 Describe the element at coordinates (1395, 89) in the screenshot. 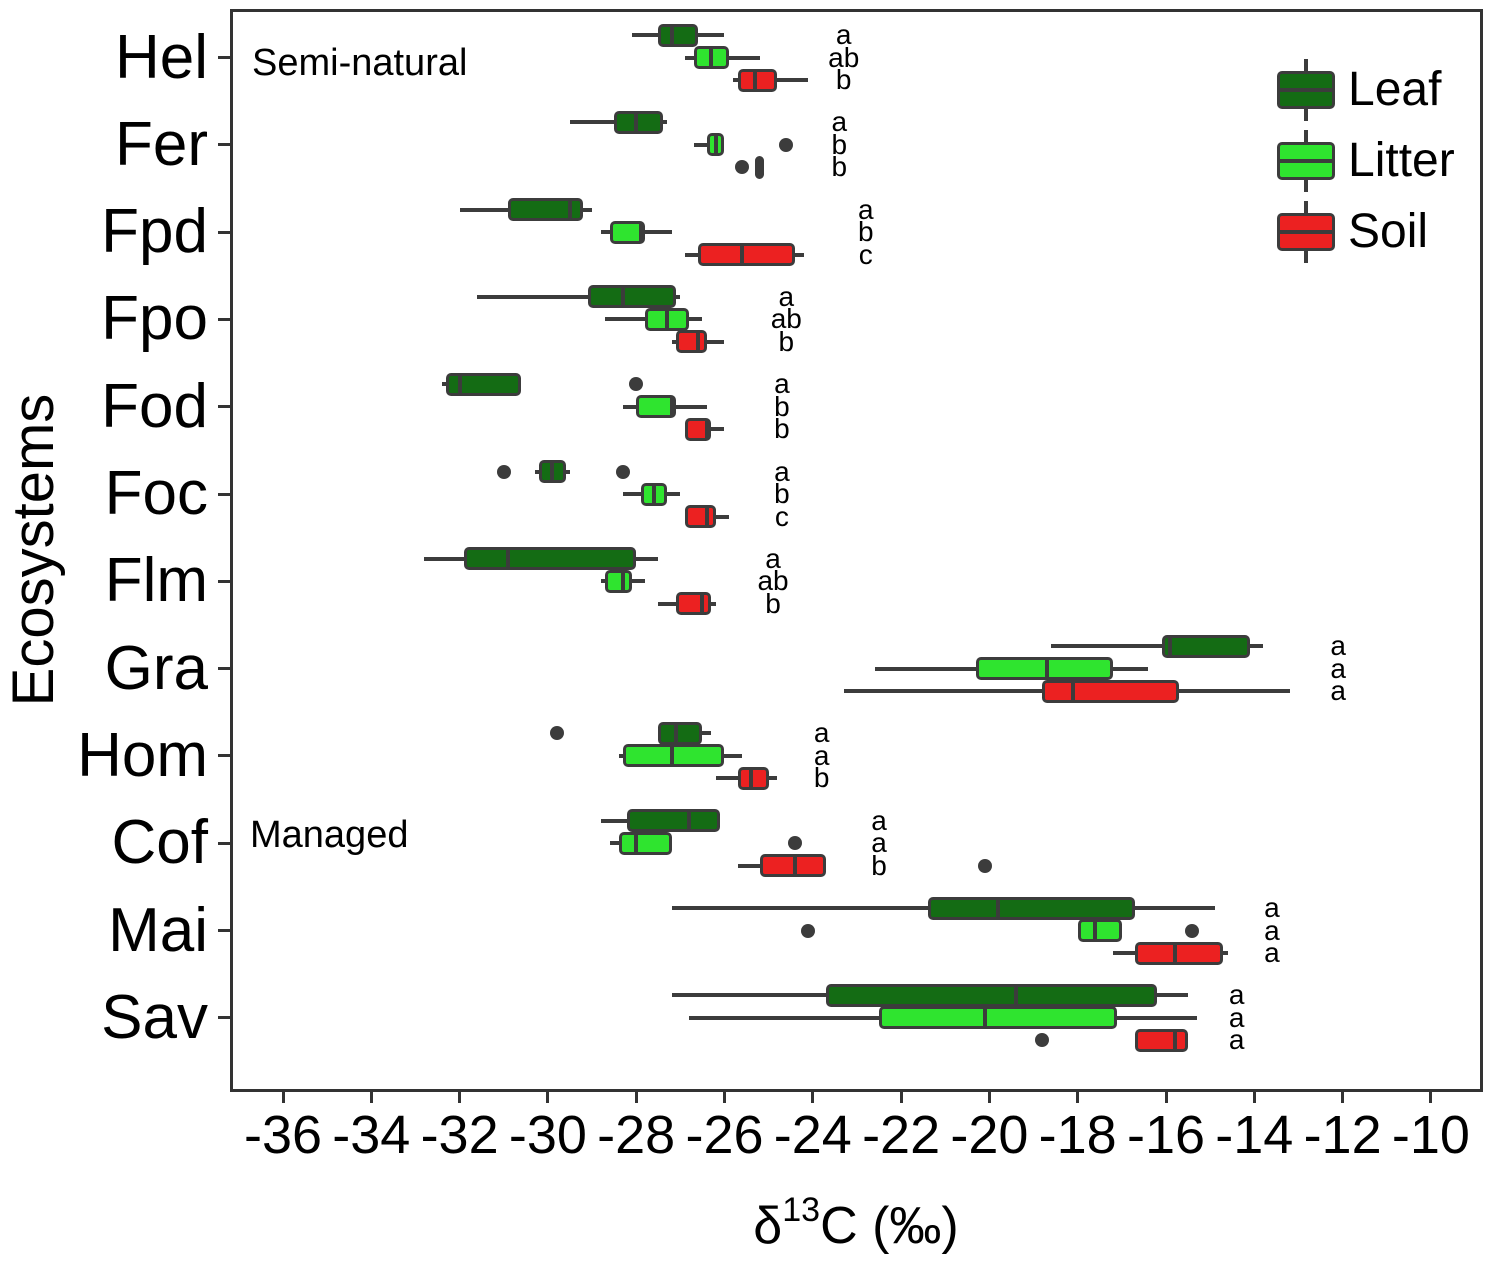

I see `legend-label-leaf: Leaf` at that location.